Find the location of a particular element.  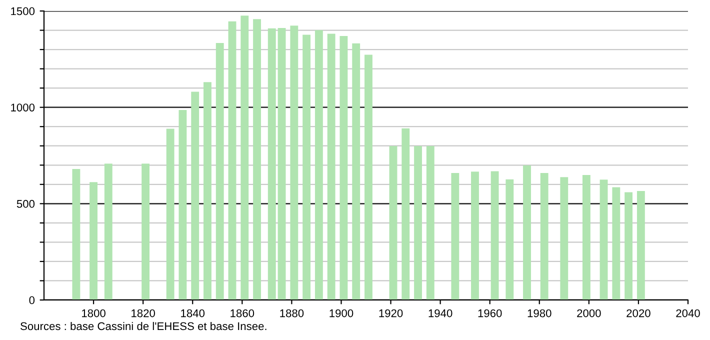

x-tick-label: 1920 is located at coordinates (391, 313).